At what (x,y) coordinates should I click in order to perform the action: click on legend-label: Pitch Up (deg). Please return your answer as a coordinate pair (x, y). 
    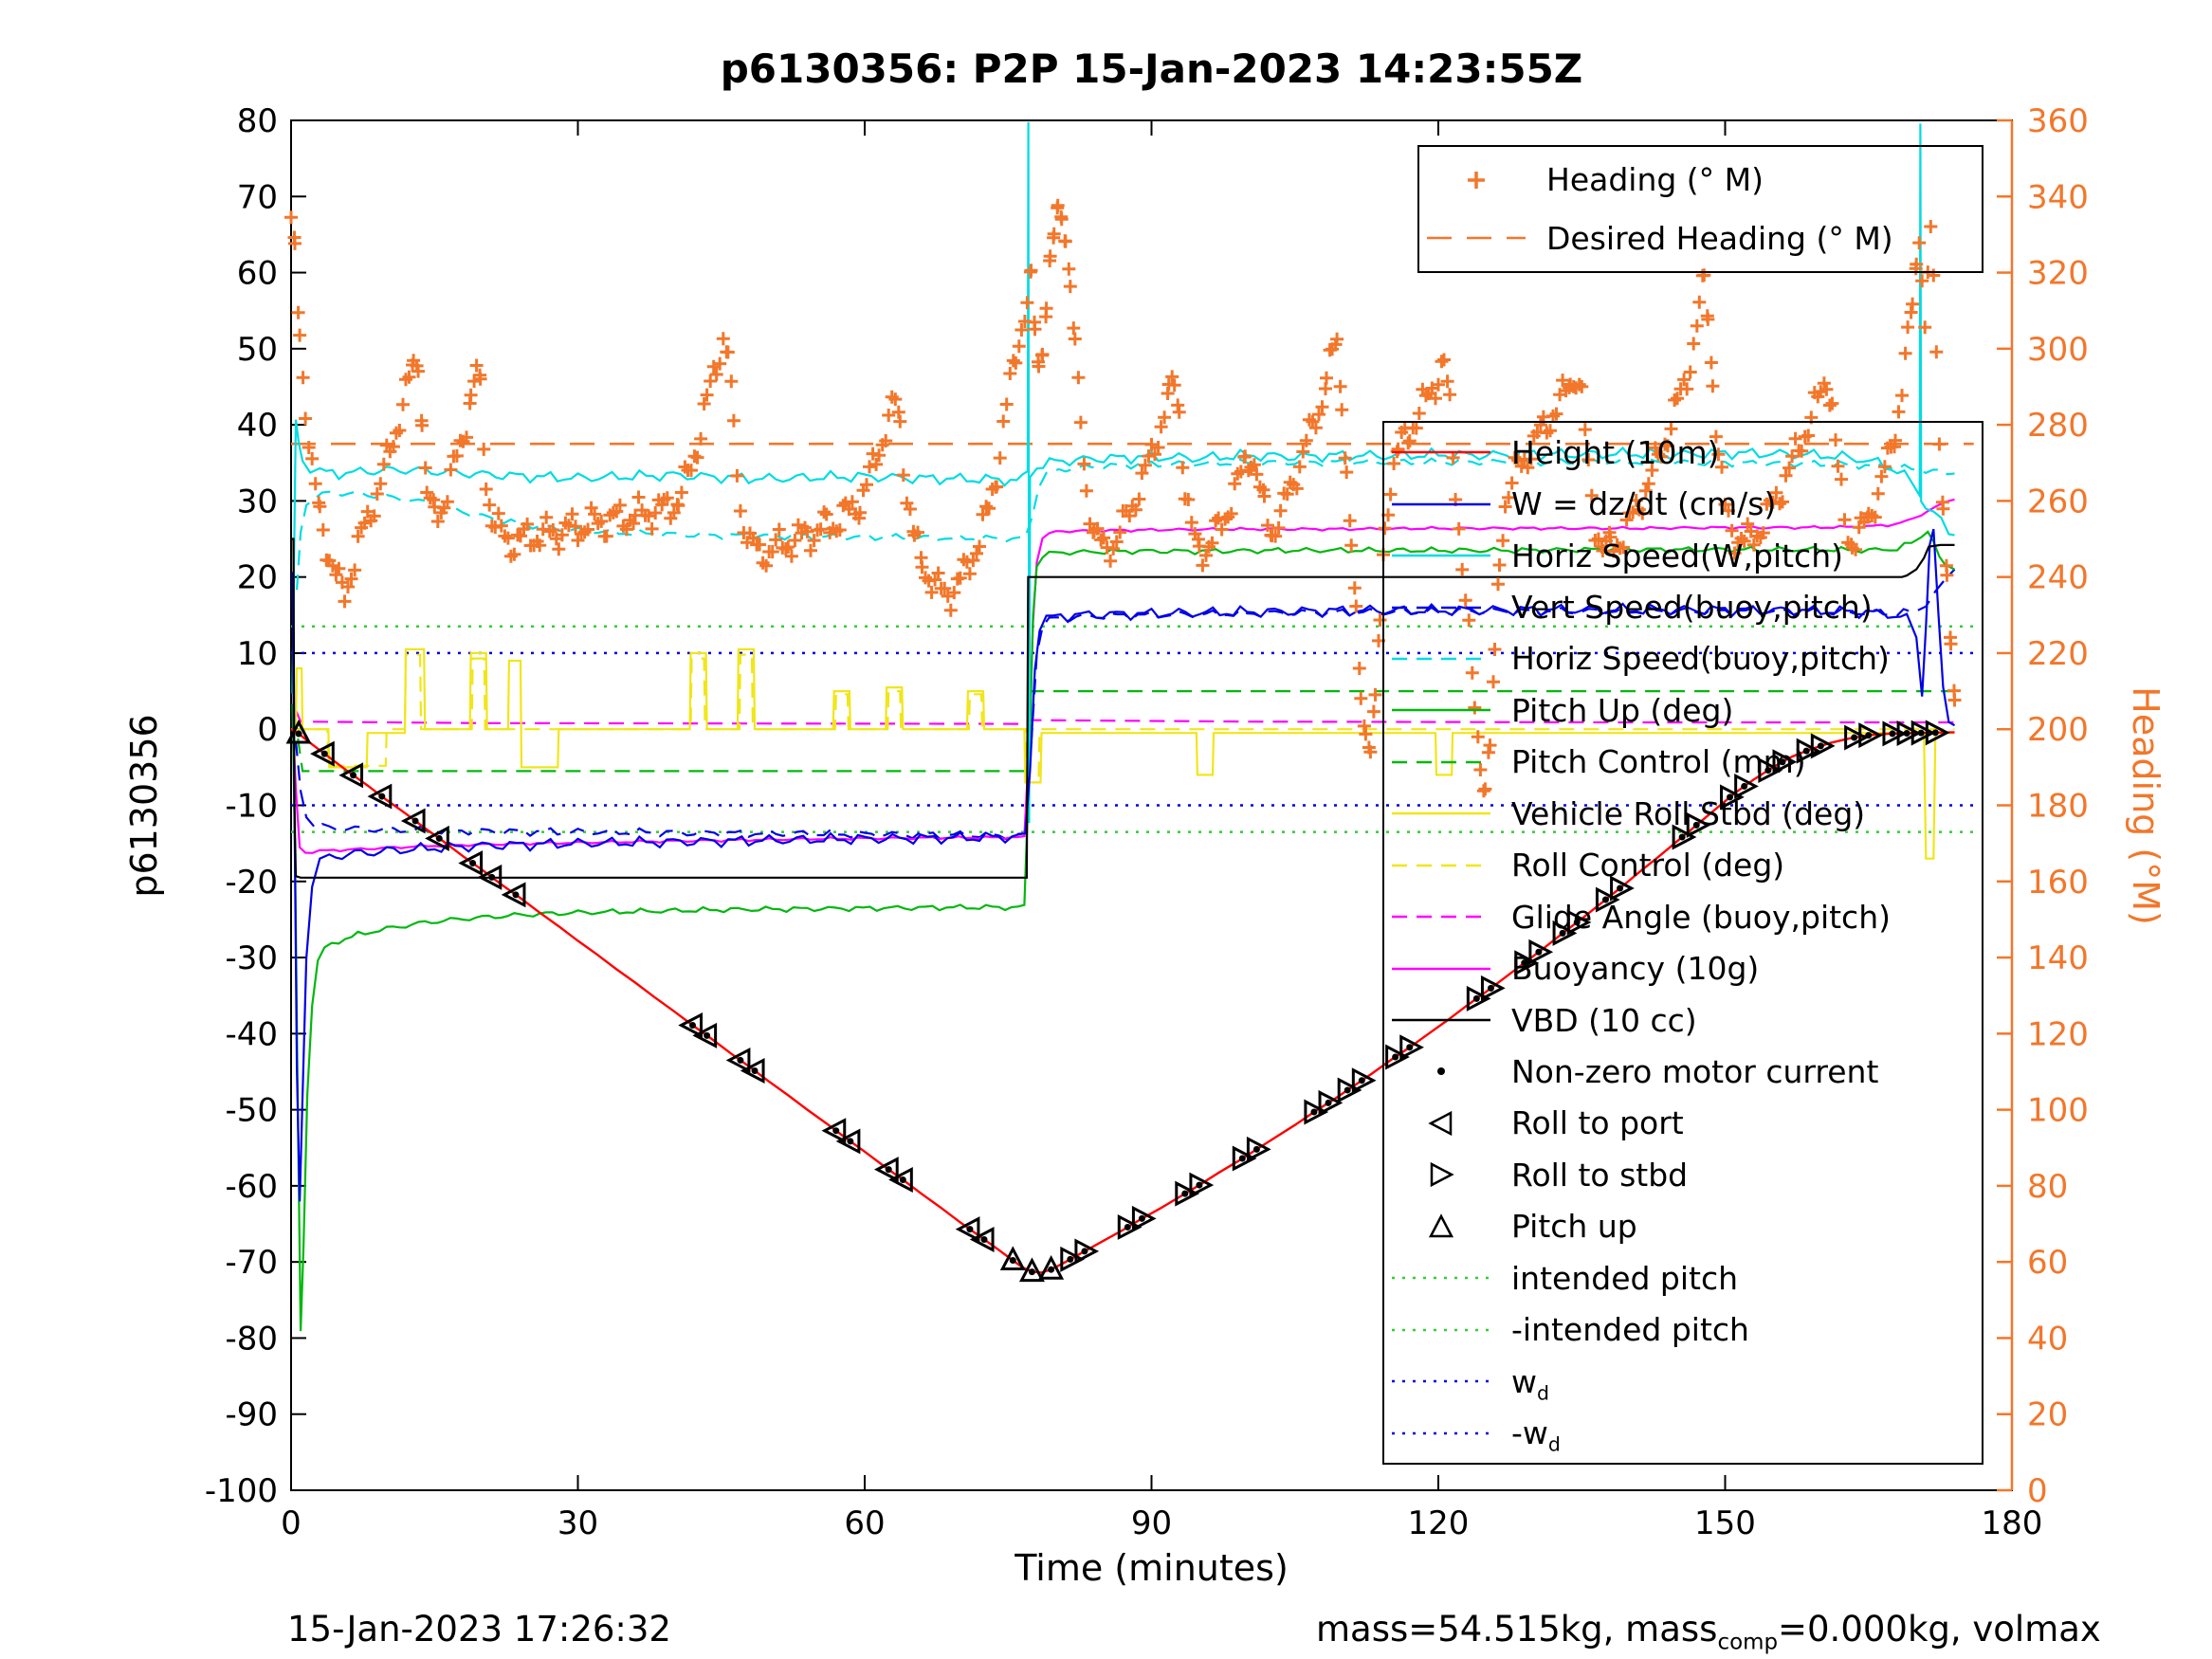
    Looking at the image, I should click on (1622, 710).